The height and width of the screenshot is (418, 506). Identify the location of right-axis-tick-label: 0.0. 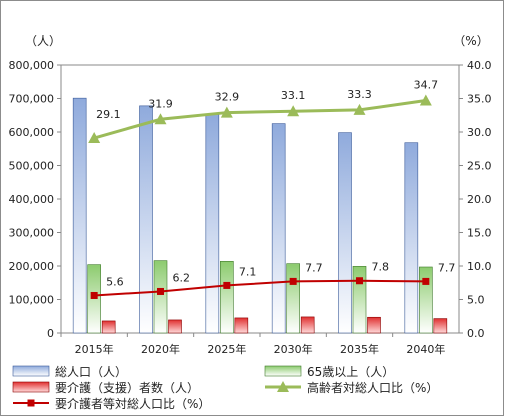
(476, 333).